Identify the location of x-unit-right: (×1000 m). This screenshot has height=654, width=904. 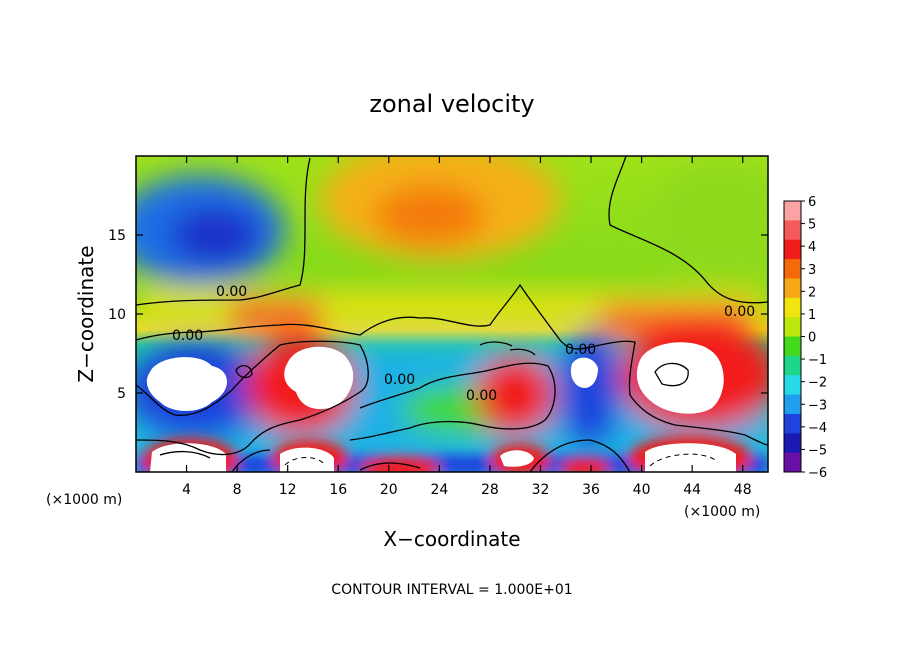
(722, 512).